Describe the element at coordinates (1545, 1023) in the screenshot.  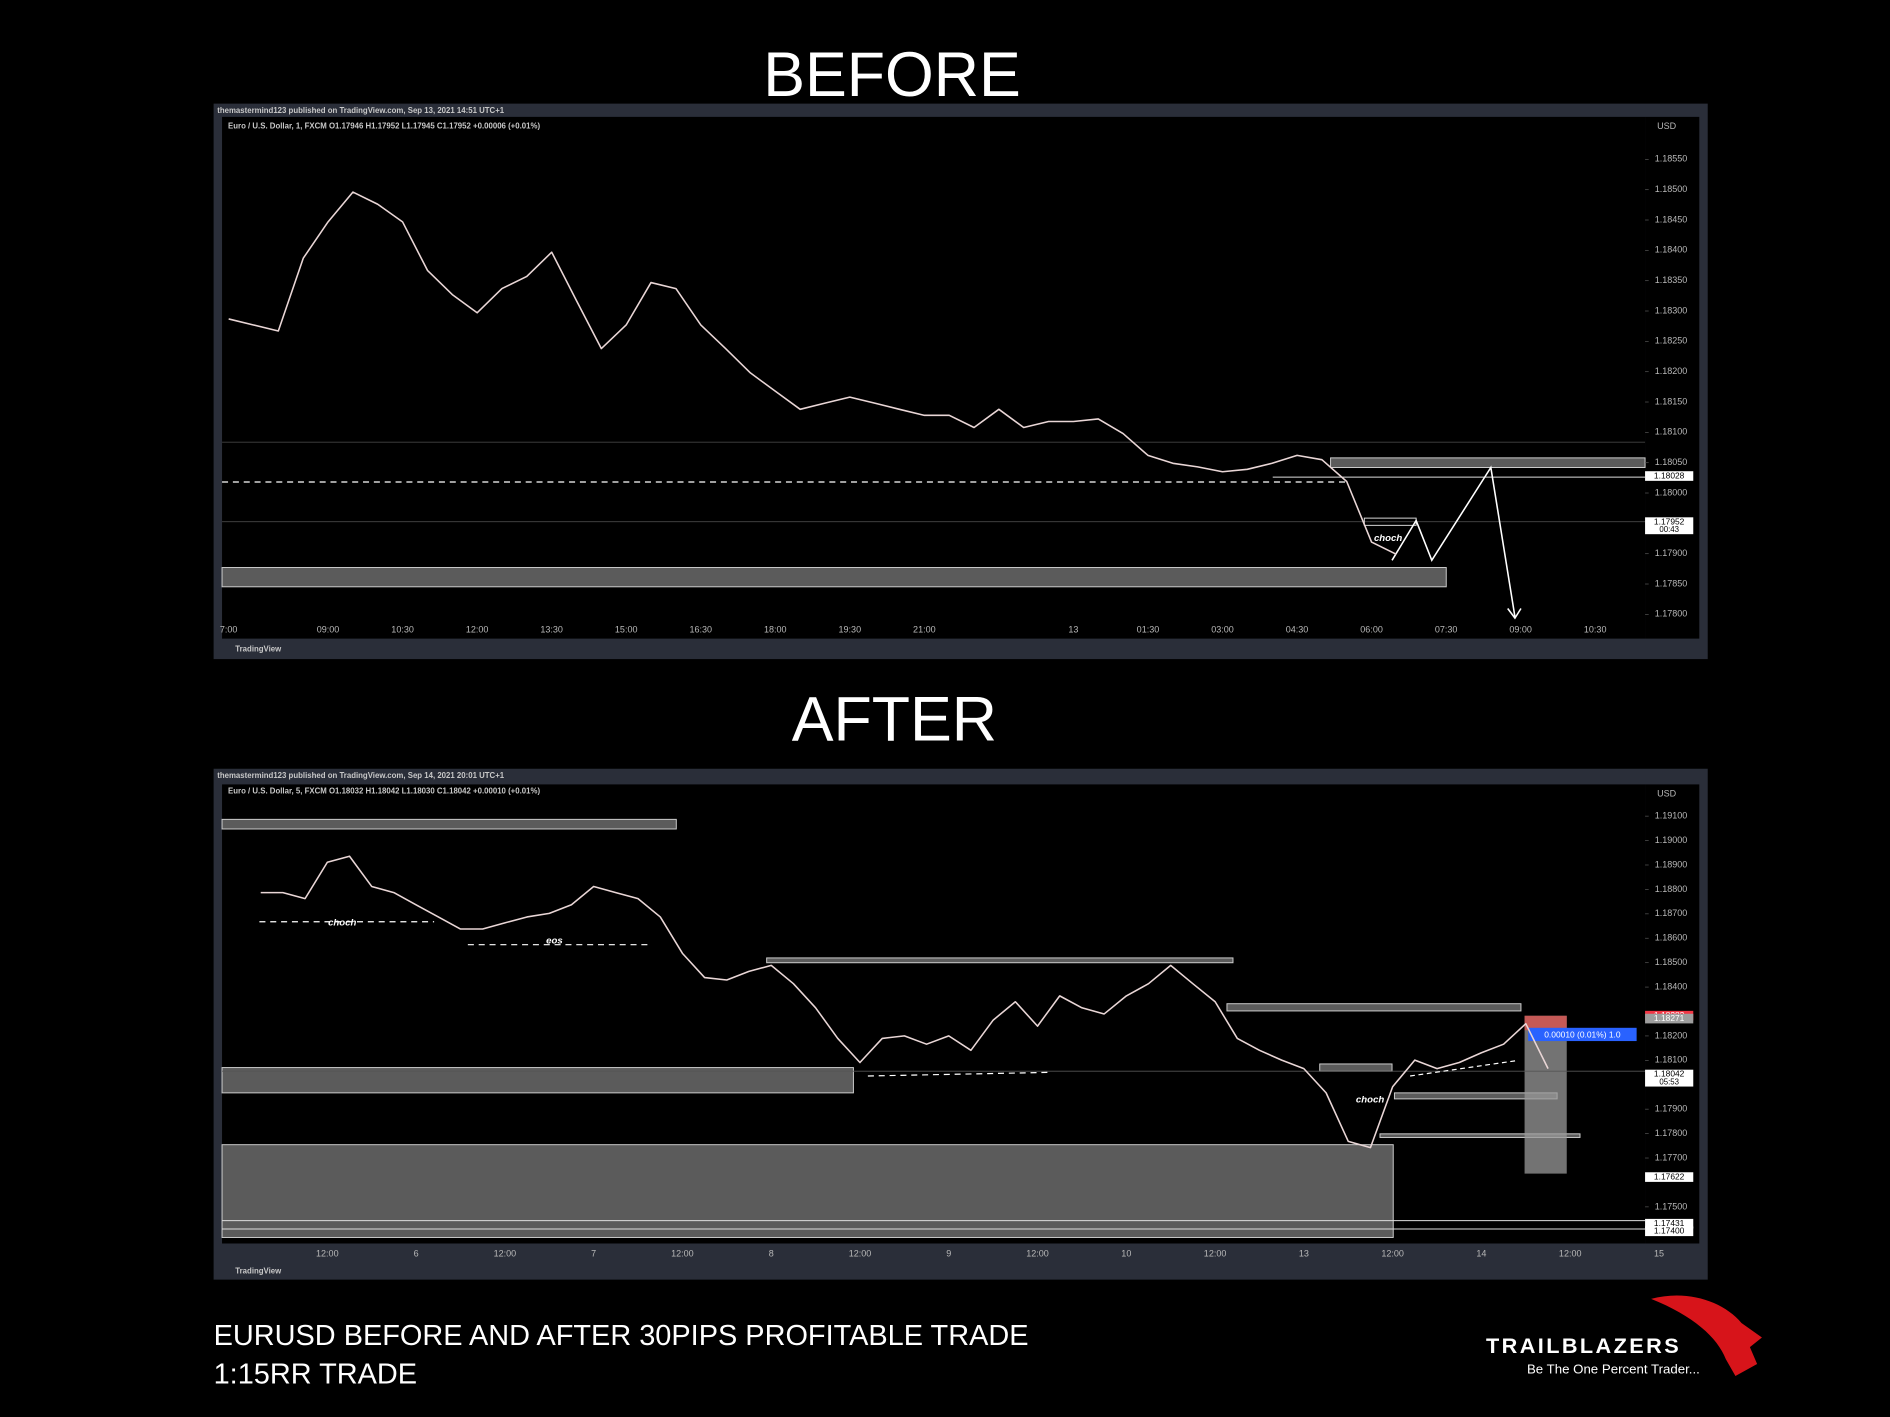
I see `stop-area` at that location.